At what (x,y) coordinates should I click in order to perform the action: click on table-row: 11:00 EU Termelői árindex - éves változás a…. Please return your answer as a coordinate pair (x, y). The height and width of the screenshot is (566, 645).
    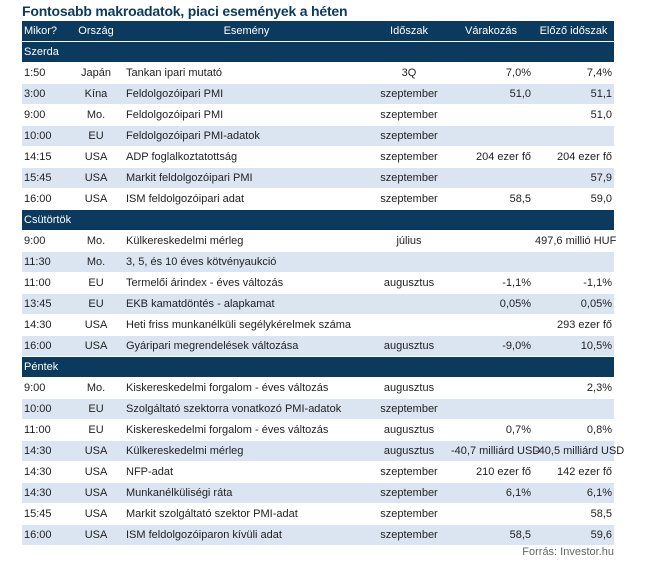
    Looking at the image, I should click on (318, 283).